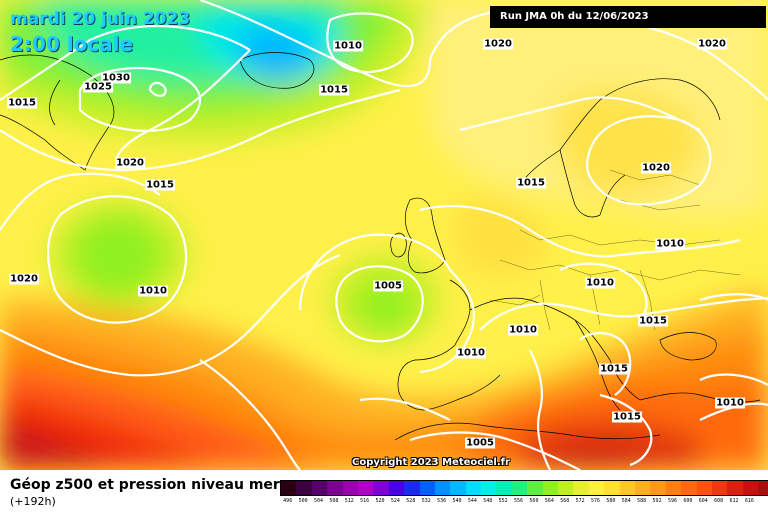 This screenshot has height=512, width=768. What do you see at coordinates (442, 501) in the screenshot?
I see `color-scale-label: 536` at bounding box center [442, 501].